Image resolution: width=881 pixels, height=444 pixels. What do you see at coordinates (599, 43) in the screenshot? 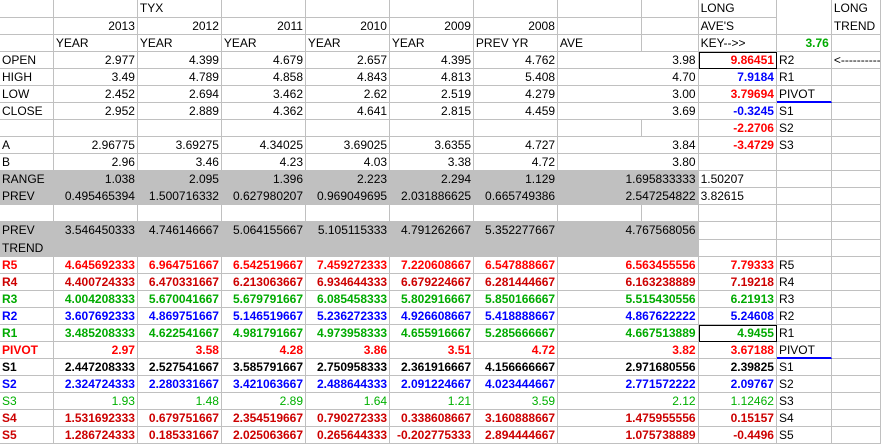
I see `col-label: AVE` at bounding box center [599, 43].